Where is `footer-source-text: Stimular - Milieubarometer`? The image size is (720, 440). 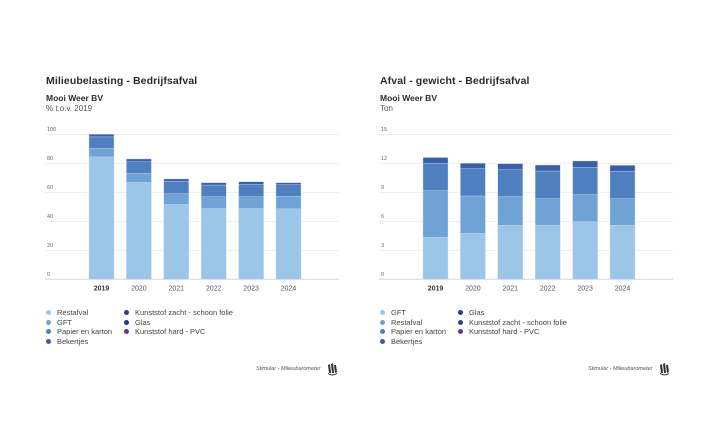 footer-source-text: Stimular - Milieubarometer is located at coordinates (288, 369).